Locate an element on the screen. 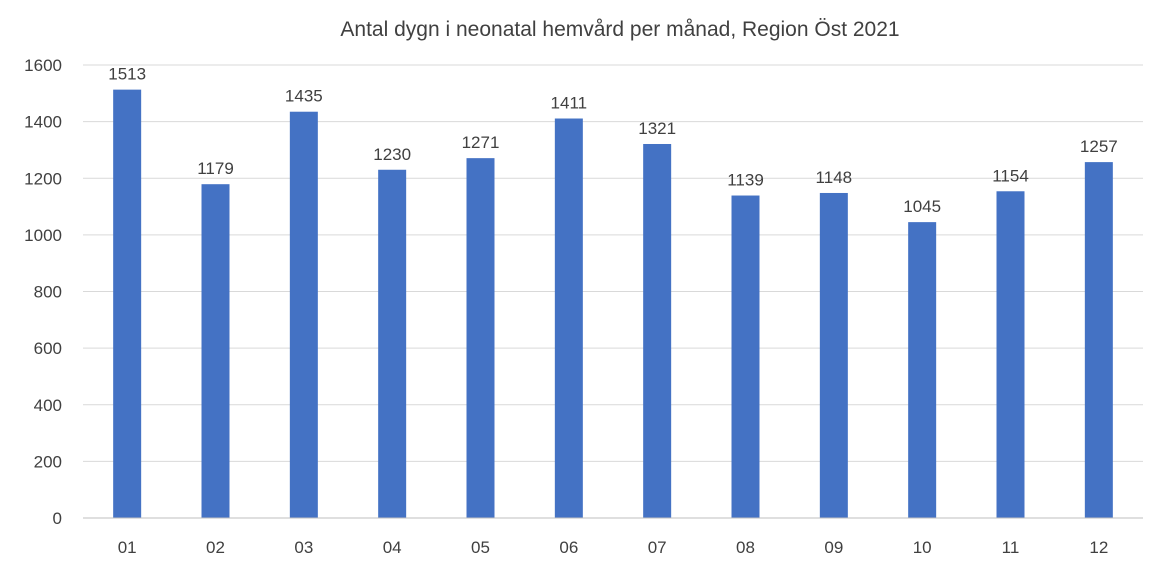 This screenshot has width=1153, height=581. x-tick-label-01: 01 is located at coordinates (127, 547).